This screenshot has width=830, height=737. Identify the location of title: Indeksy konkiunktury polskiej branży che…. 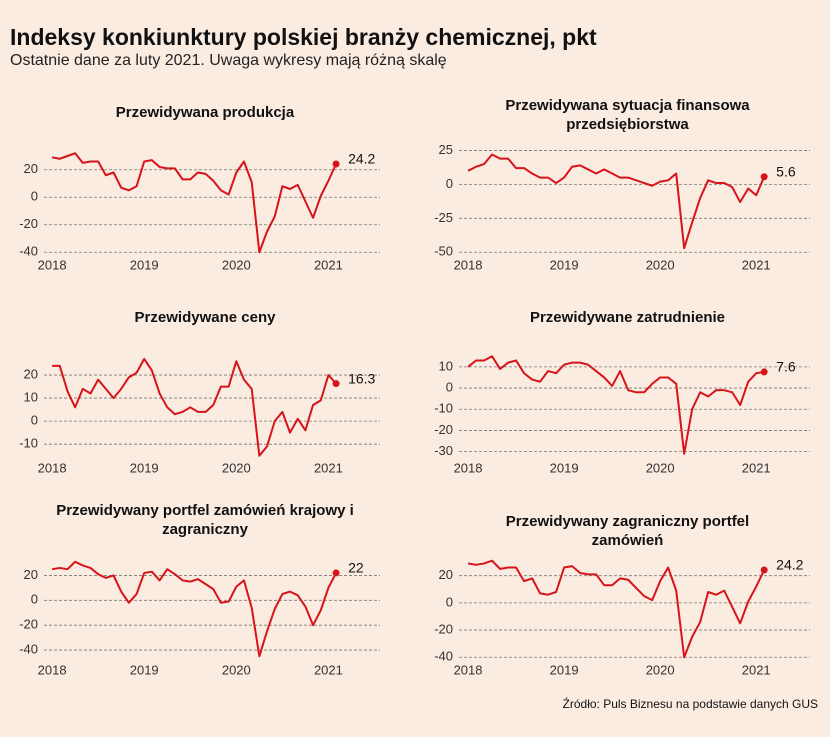
(303, 37).